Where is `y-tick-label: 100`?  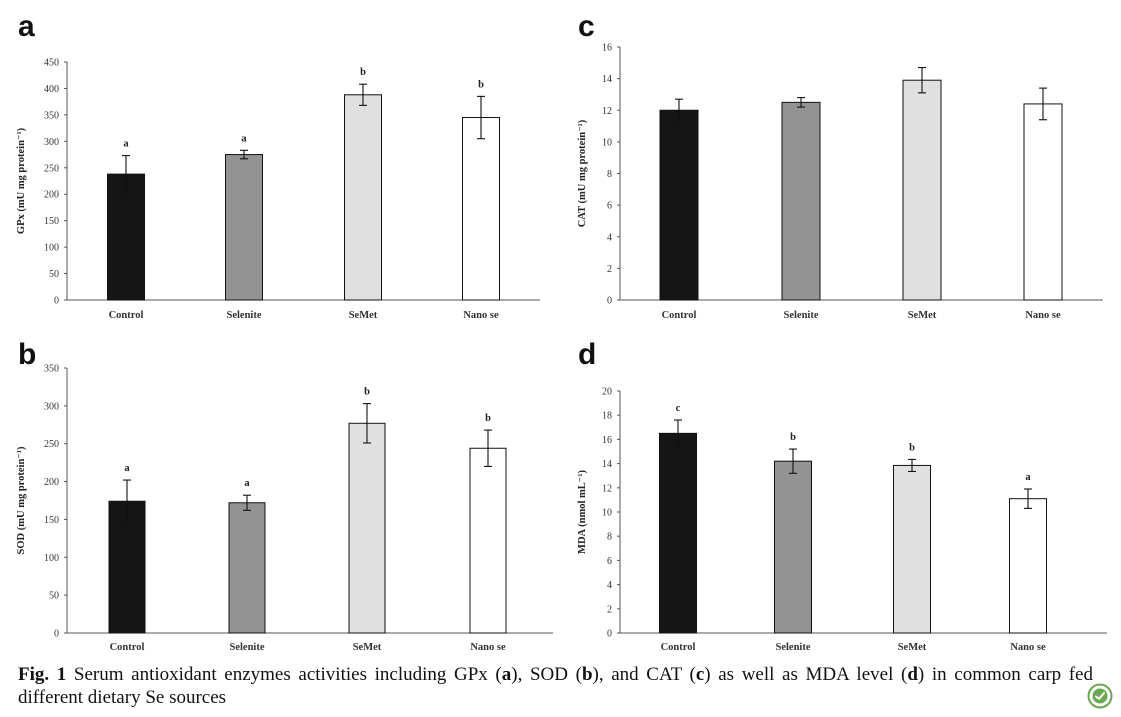 y-tick-label: 100 is located at coordinates (51, 558).